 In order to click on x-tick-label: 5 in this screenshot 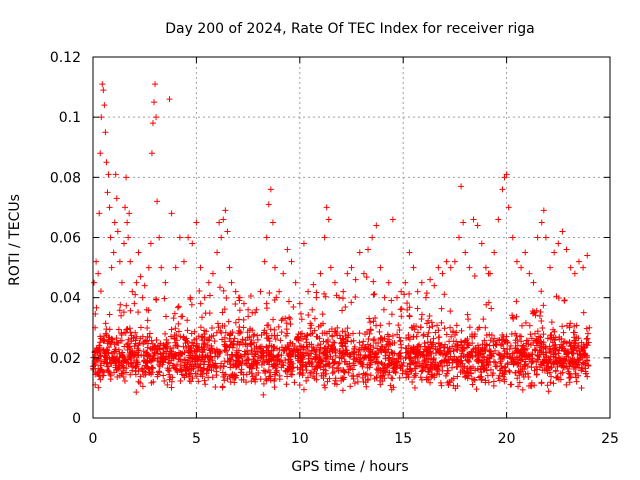, I will do `click(196, 439)`.